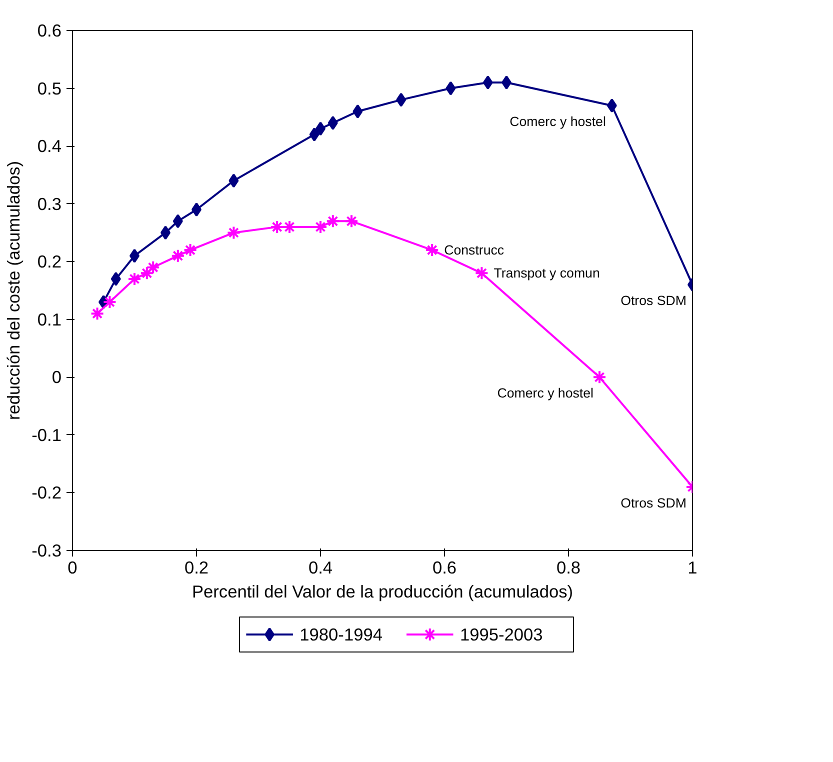  I want to click on x-tick-label: 1, so click(693, 568).